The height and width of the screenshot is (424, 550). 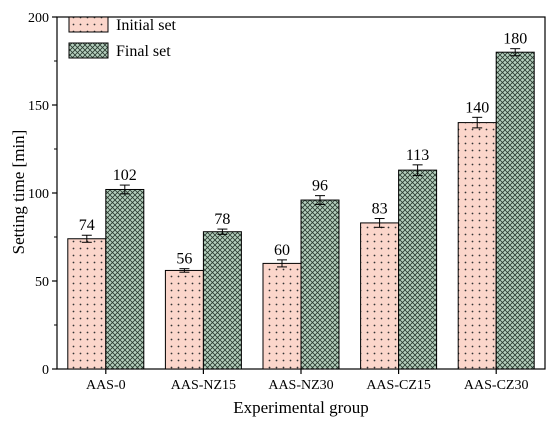 I want to click on x-tick-label: AAS-0, so click(x=106, y=385).